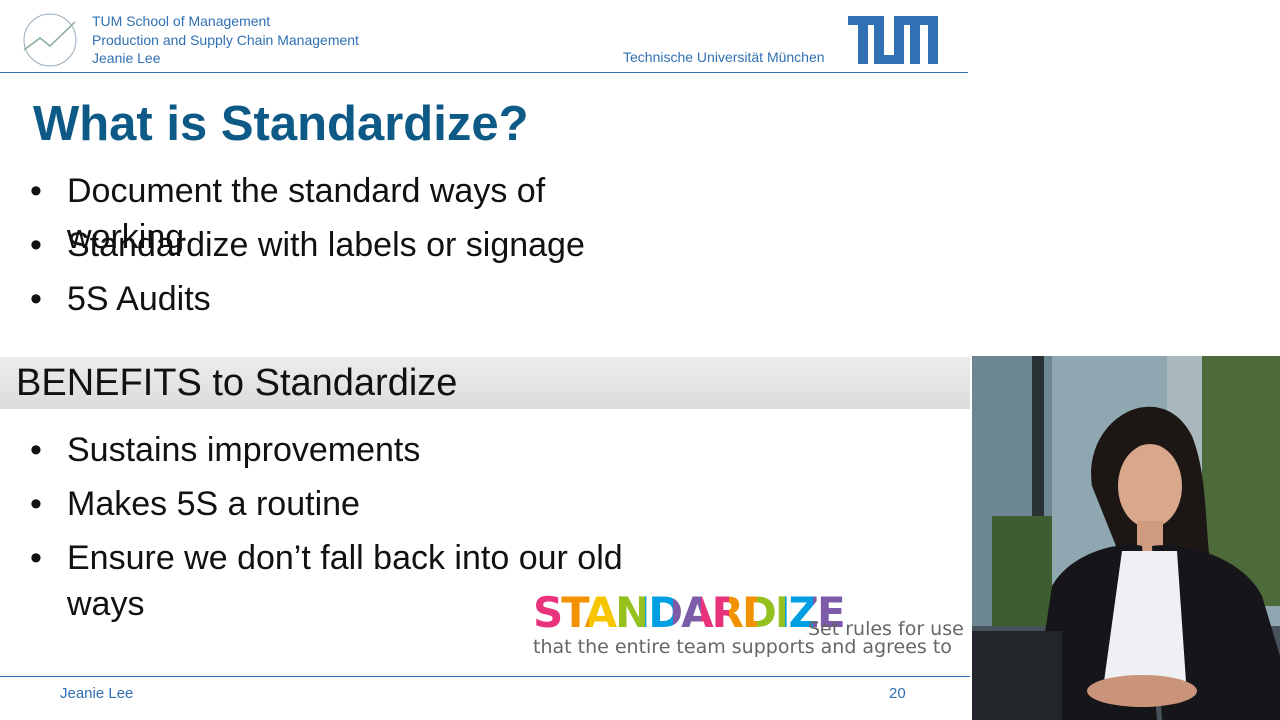 The width and height of the screenshot is (1280, 720). What do you see at coordinates (886, 629) in the screenshot?
I see `tagline: Set rules for use` at bounding box center [886, 629].